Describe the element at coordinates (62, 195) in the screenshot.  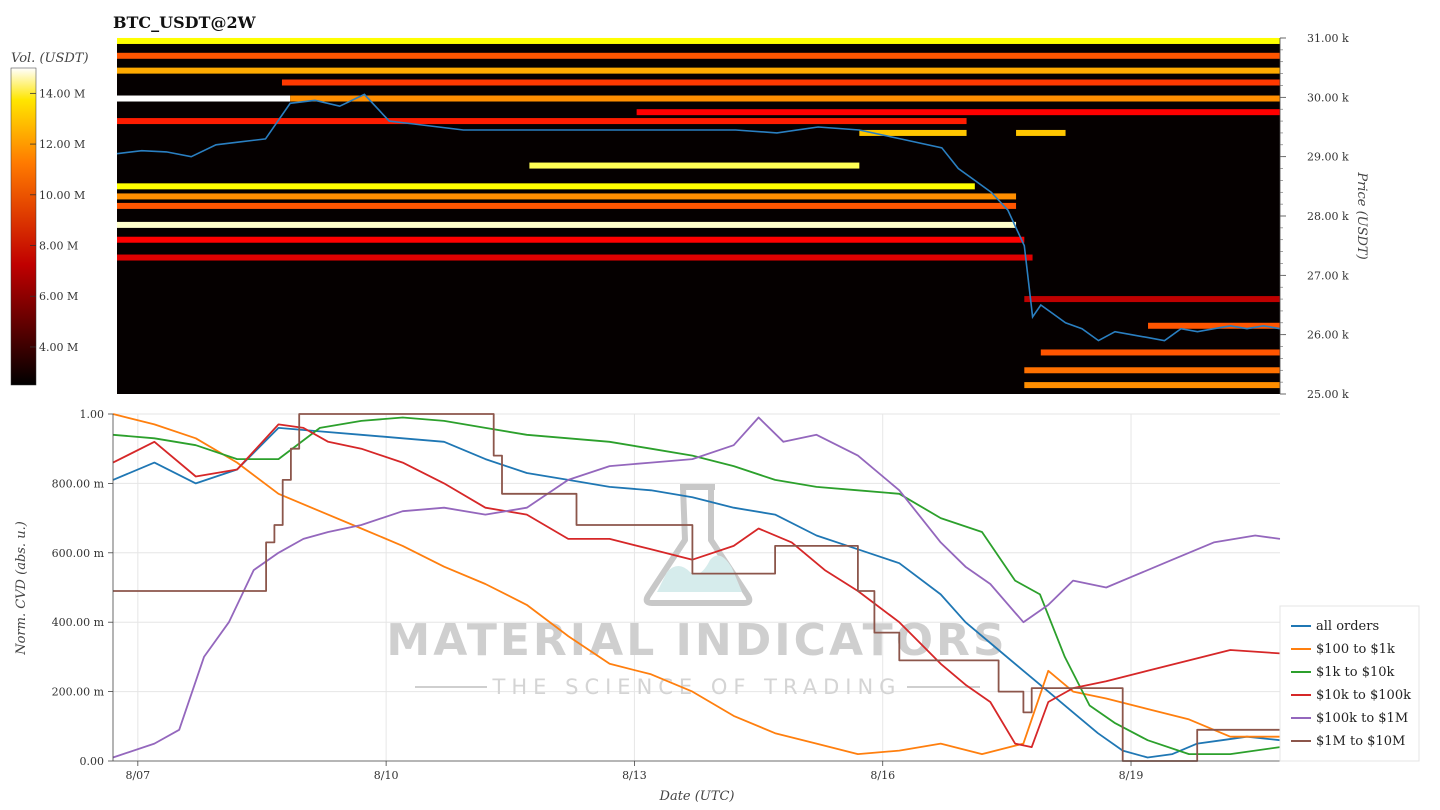
I see `colorbar-tick-label: 10.00 M` at that location.